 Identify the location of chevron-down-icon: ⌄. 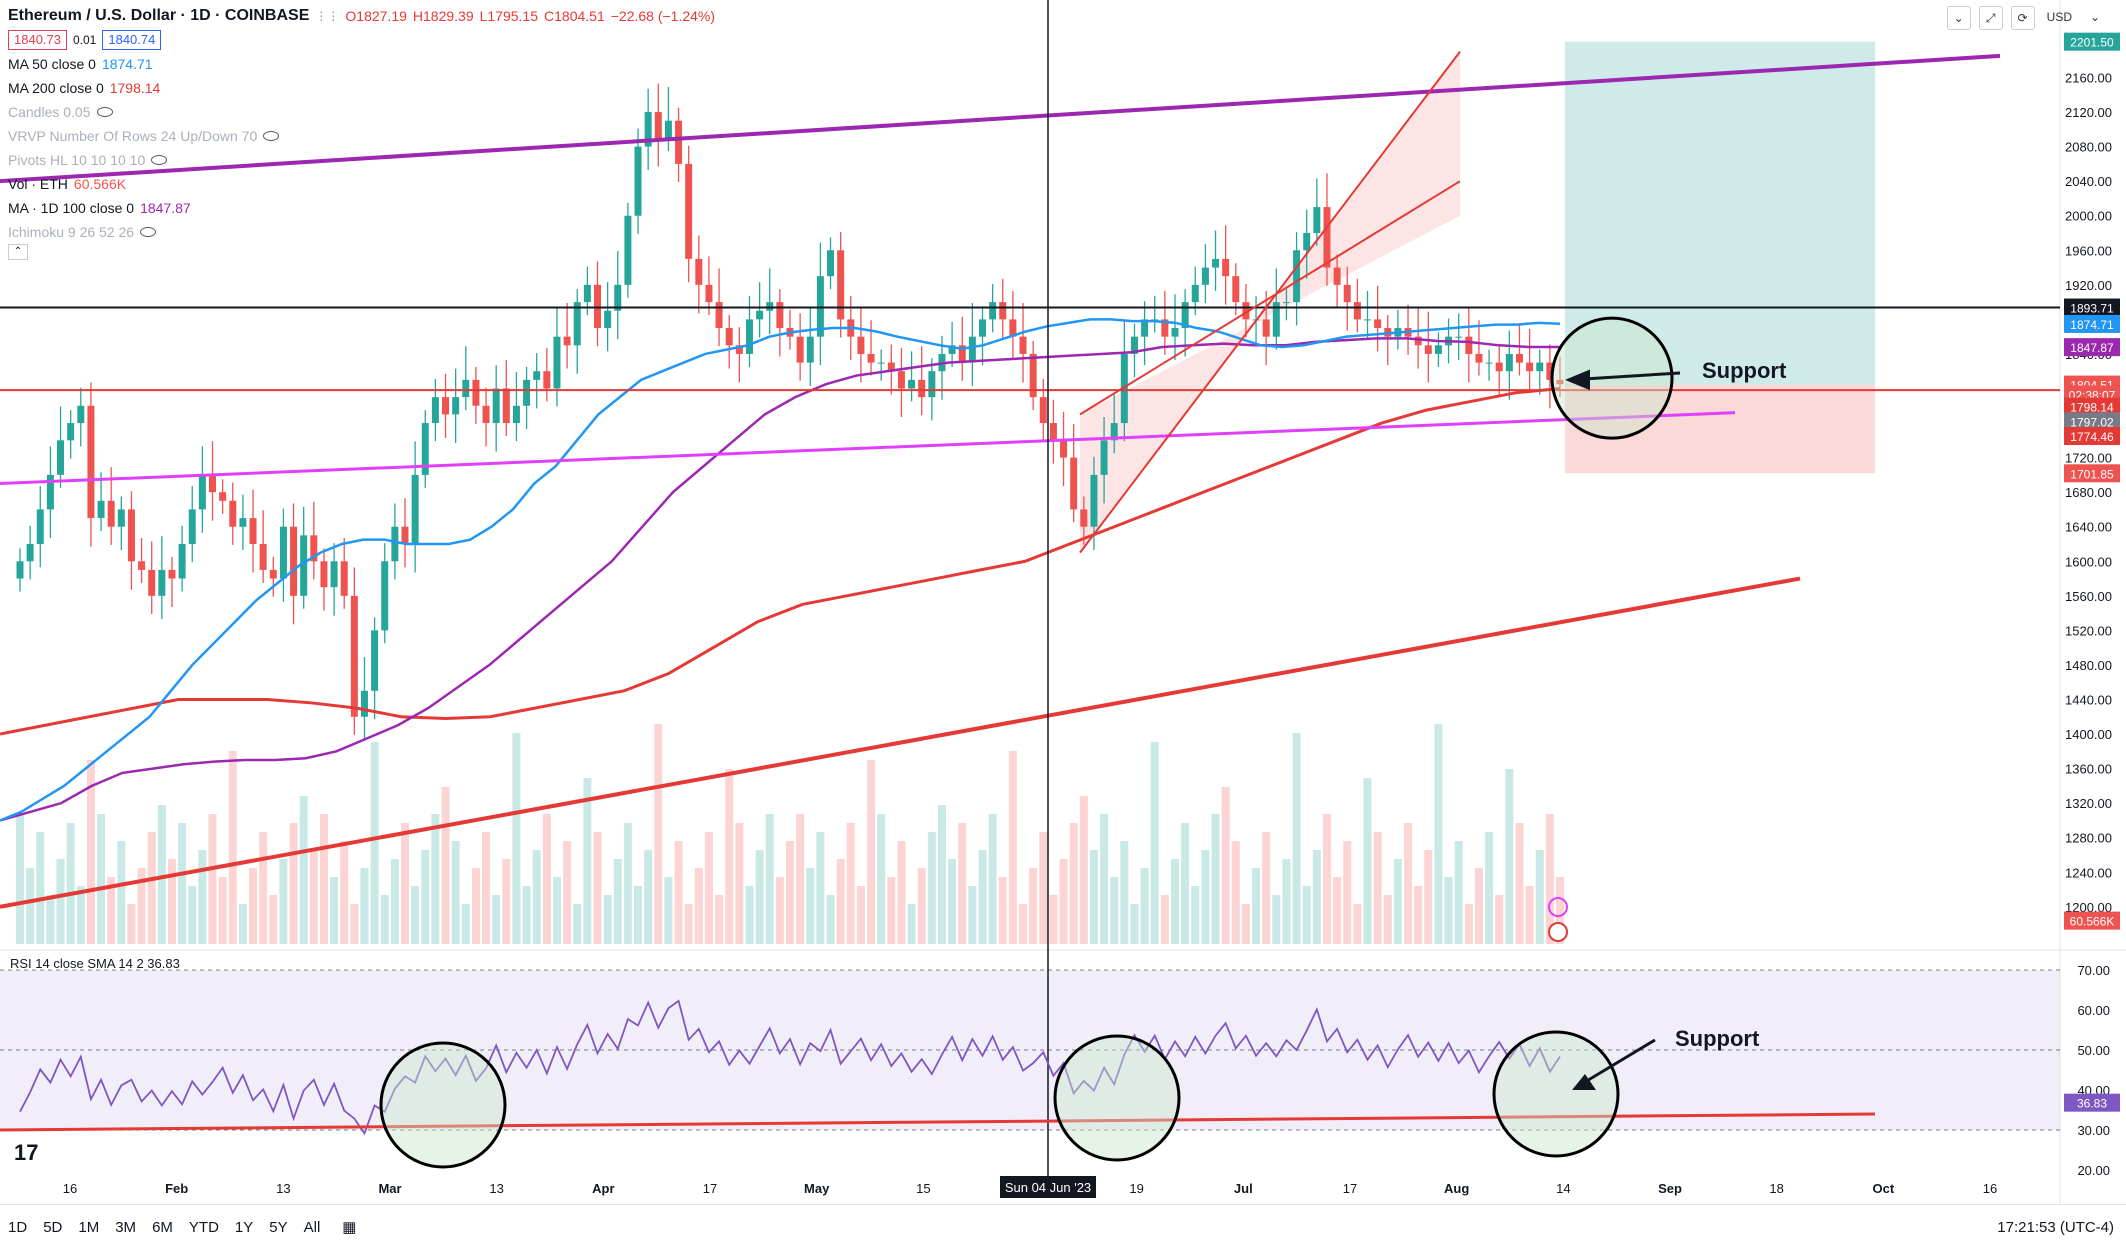
(1958, 18).